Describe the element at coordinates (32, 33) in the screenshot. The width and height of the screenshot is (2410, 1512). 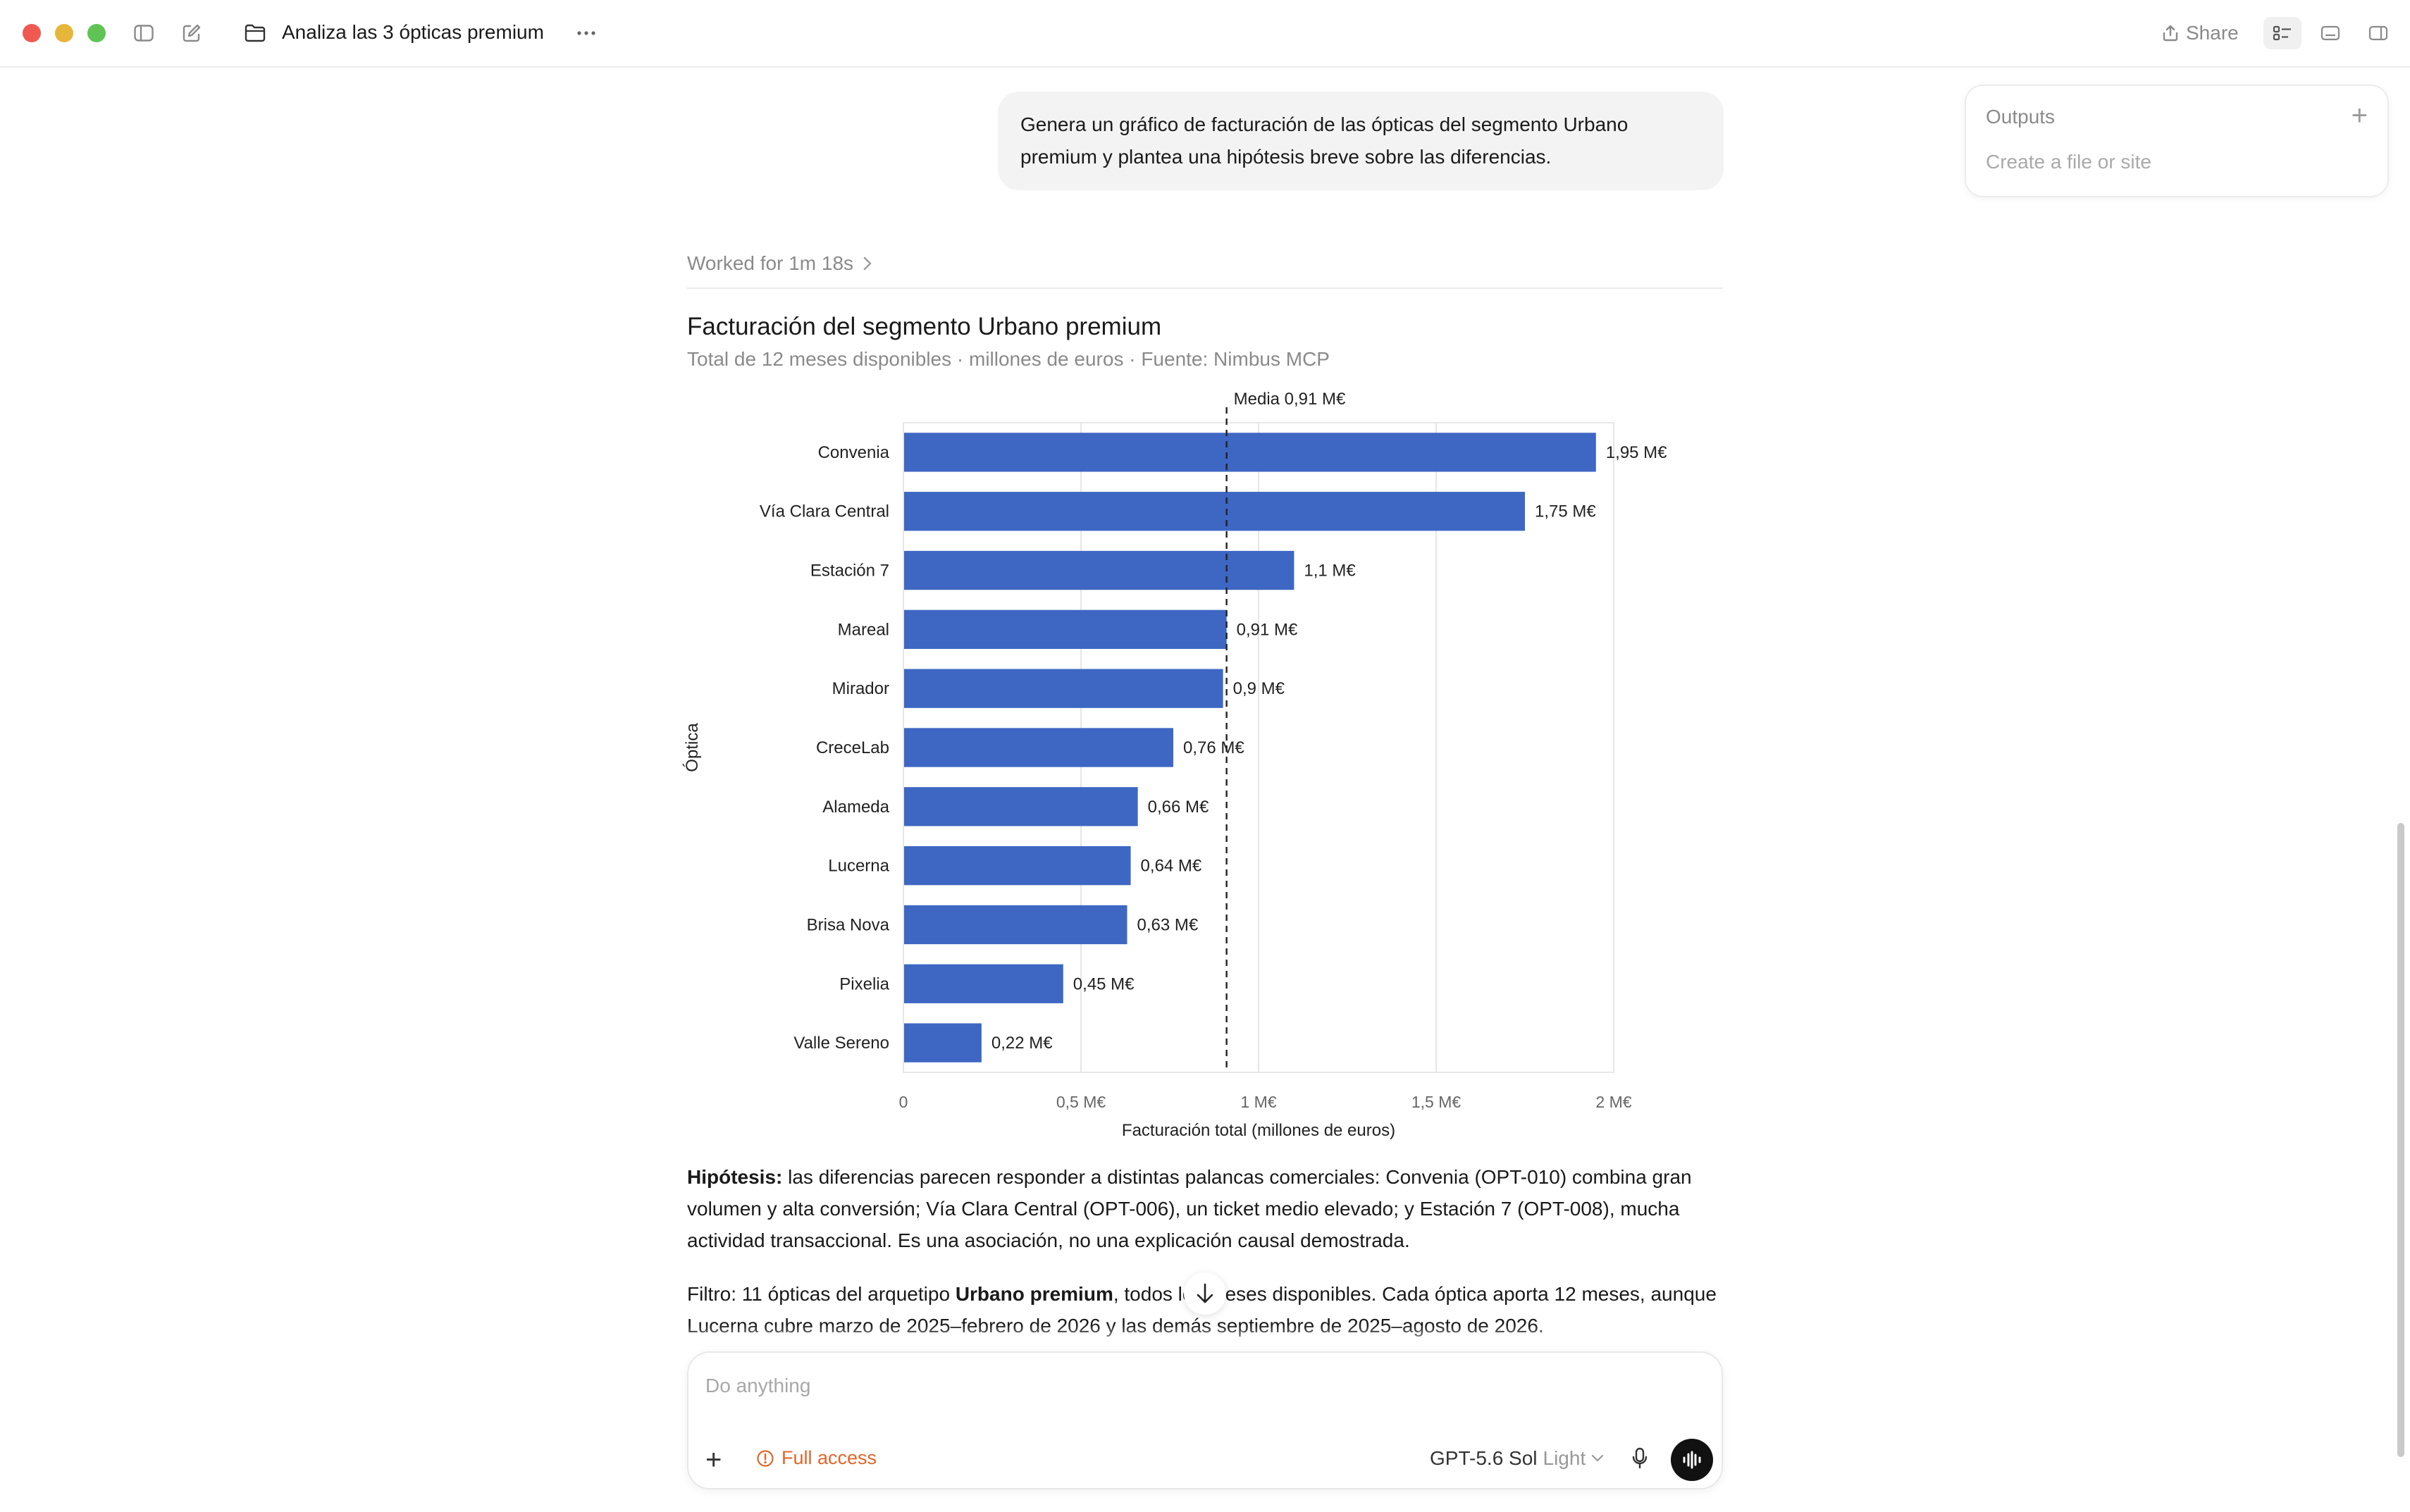
I see `close-window-button` at that location.